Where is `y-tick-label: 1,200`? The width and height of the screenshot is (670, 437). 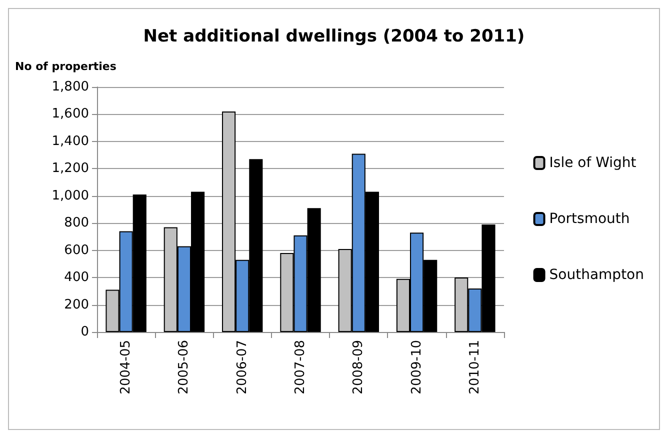 y-tick-label: 1,200 is located at coordinates (70, 168).